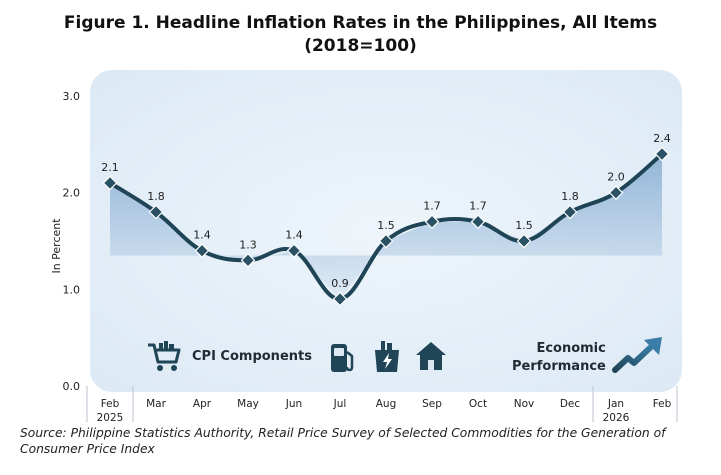 The image size is (721, 475). What do you see at coordinates (559, 366) in the screenshot?
I see `economic-performance-line2: Performance` at bounding box center [559, 366].